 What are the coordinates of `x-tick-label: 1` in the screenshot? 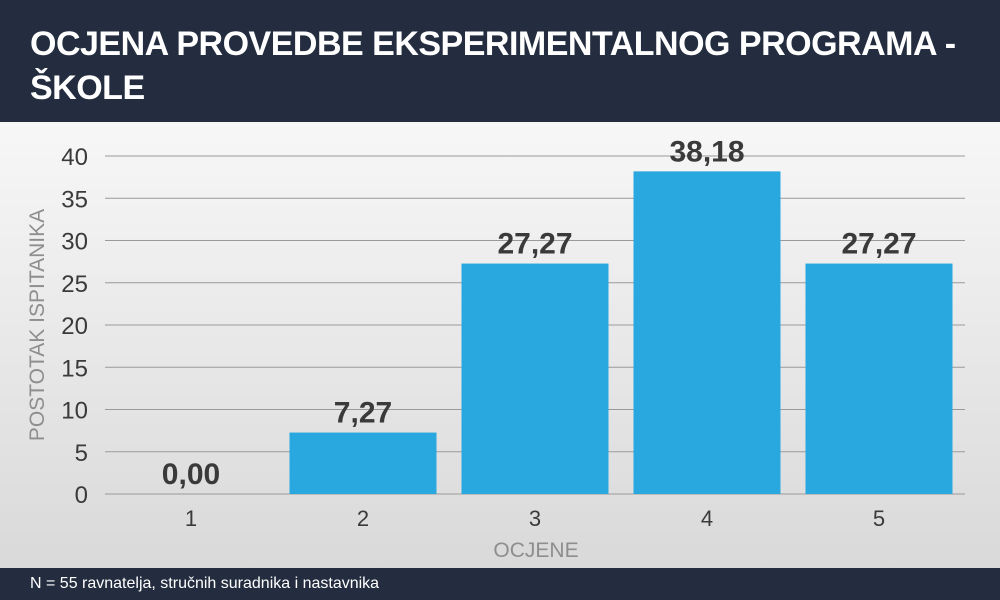 It's located at (191, 518).